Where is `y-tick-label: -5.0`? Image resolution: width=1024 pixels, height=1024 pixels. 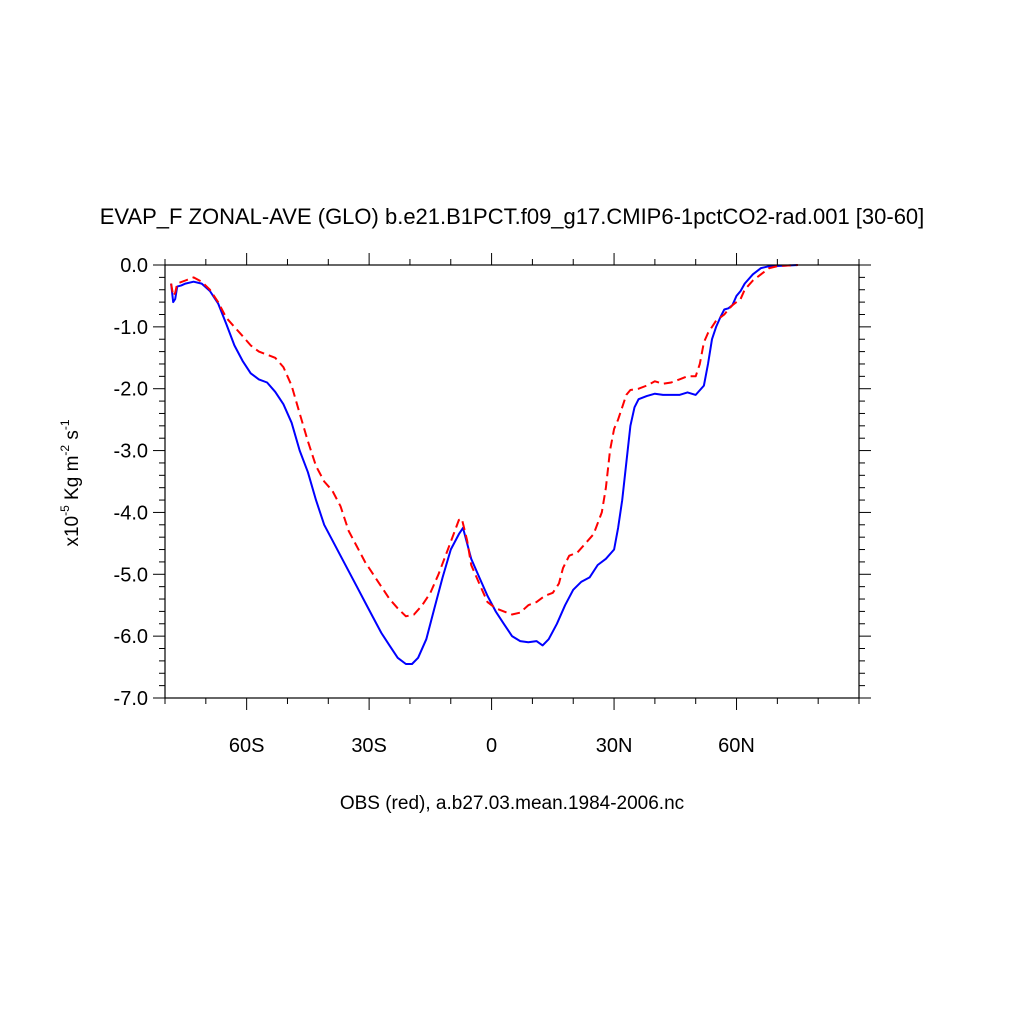 y-tick-label: -5.0 is located at coordinates (131, 575).